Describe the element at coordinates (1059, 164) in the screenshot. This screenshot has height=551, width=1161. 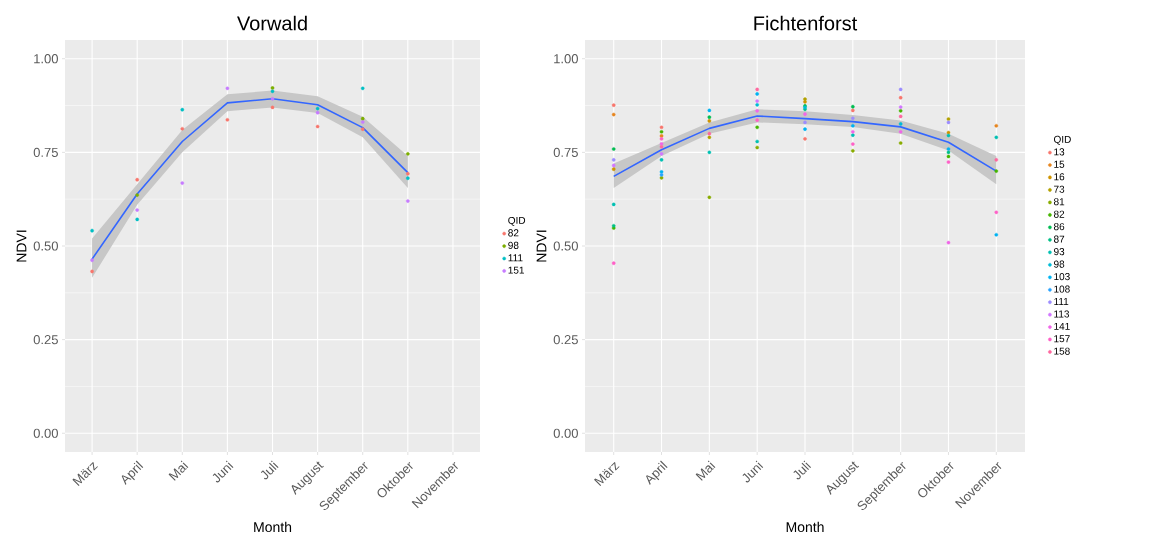
I see `legend-label: 15` at that location.